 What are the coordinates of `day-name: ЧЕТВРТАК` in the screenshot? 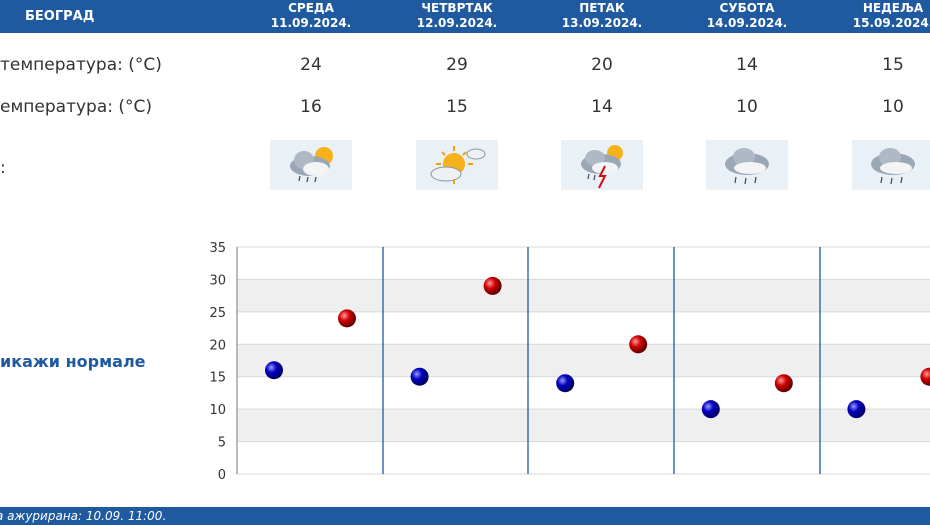 It's located at (457, 8).